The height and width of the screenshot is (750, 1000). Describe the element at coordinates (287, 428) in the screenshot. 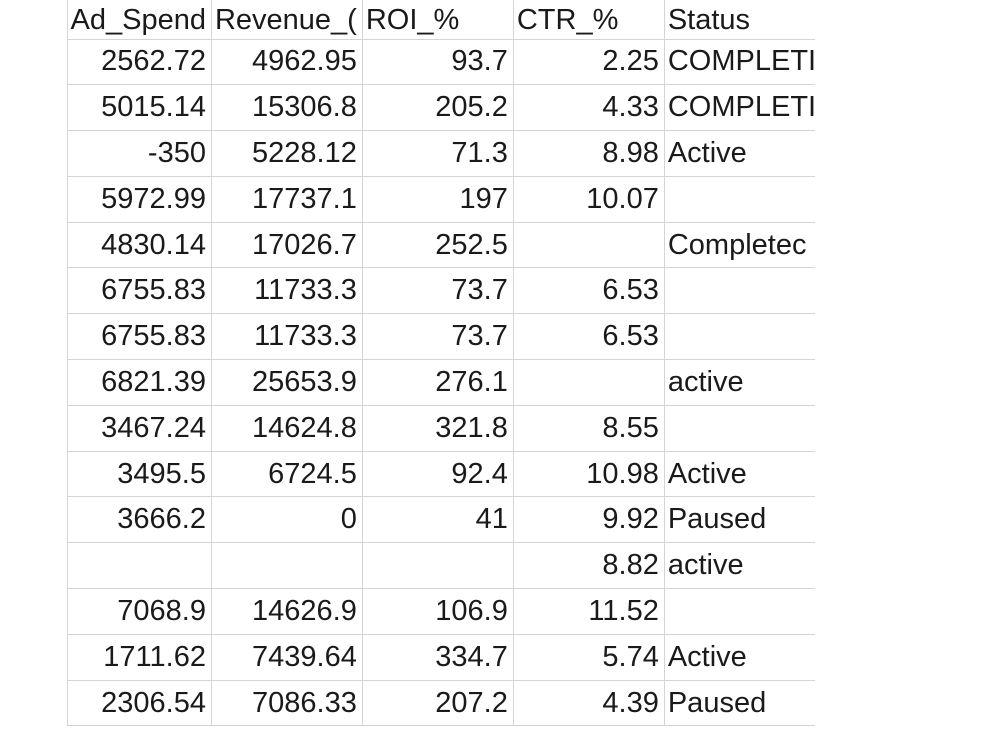

I see `table-cell: 14624.8` at that location.